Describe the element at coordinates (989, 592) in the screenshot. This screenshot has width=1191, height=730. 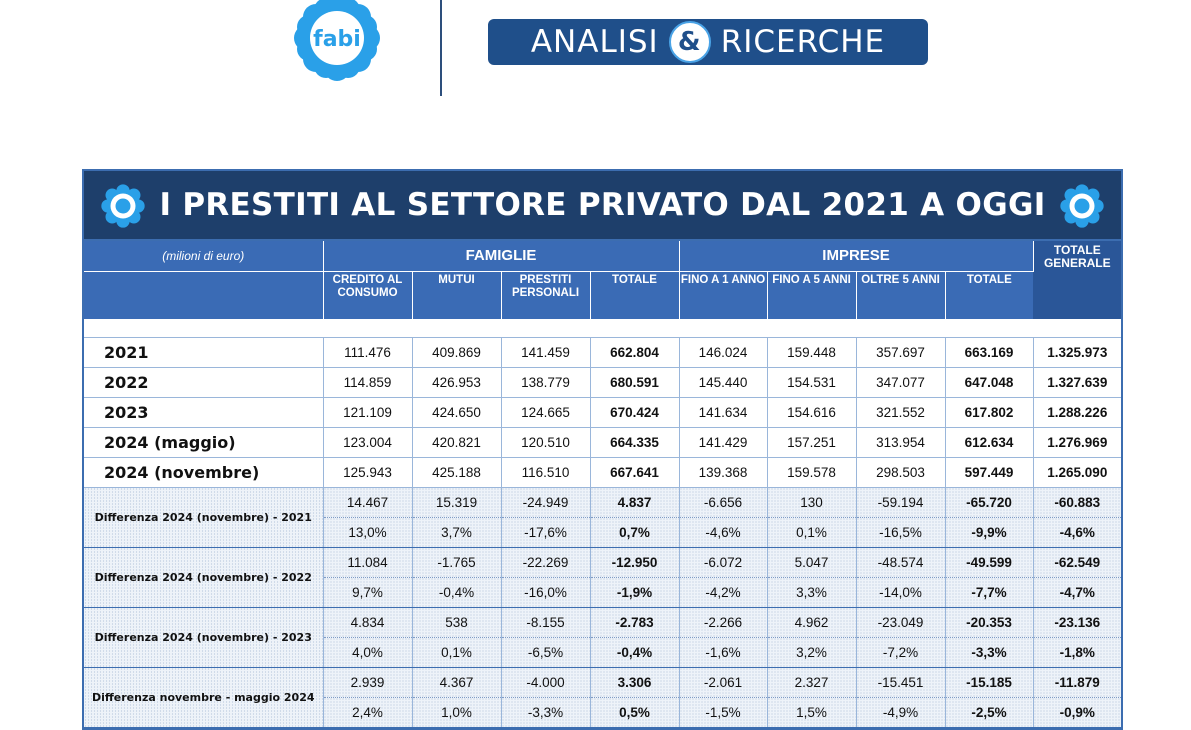
I see `table-cell: -7,7%` at that location.